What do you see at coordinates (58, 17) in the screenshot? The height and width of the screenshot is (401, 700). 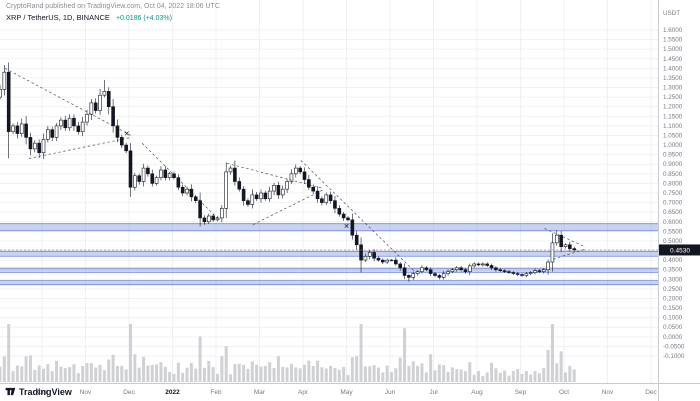 I see `symbol-title: XRP / TetherUS, 1D, BINANCE` at bounding box center [58, 17].